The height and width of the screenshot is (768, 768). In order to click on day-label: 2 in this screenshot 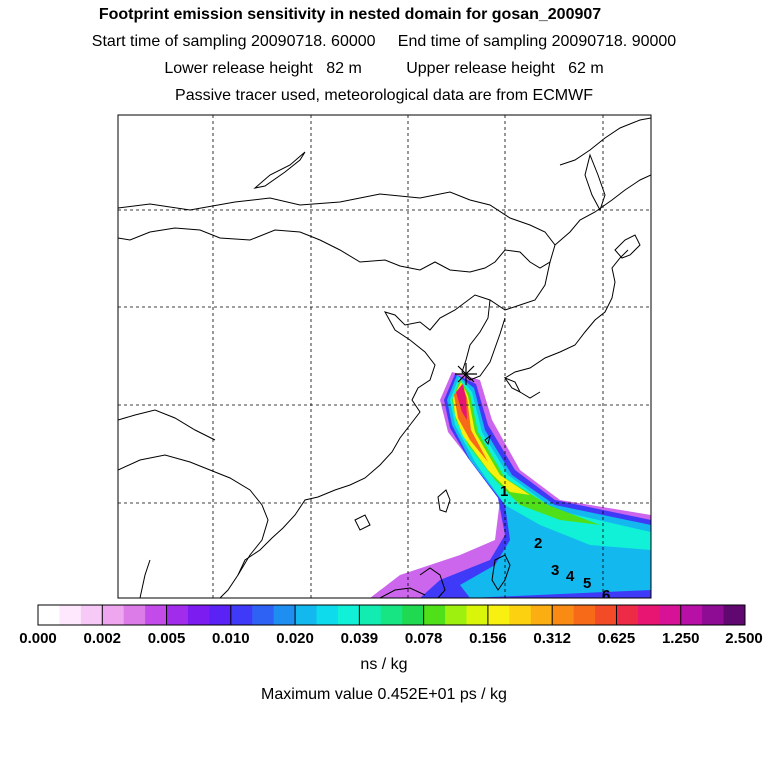, I will do `click(538, 543)`.